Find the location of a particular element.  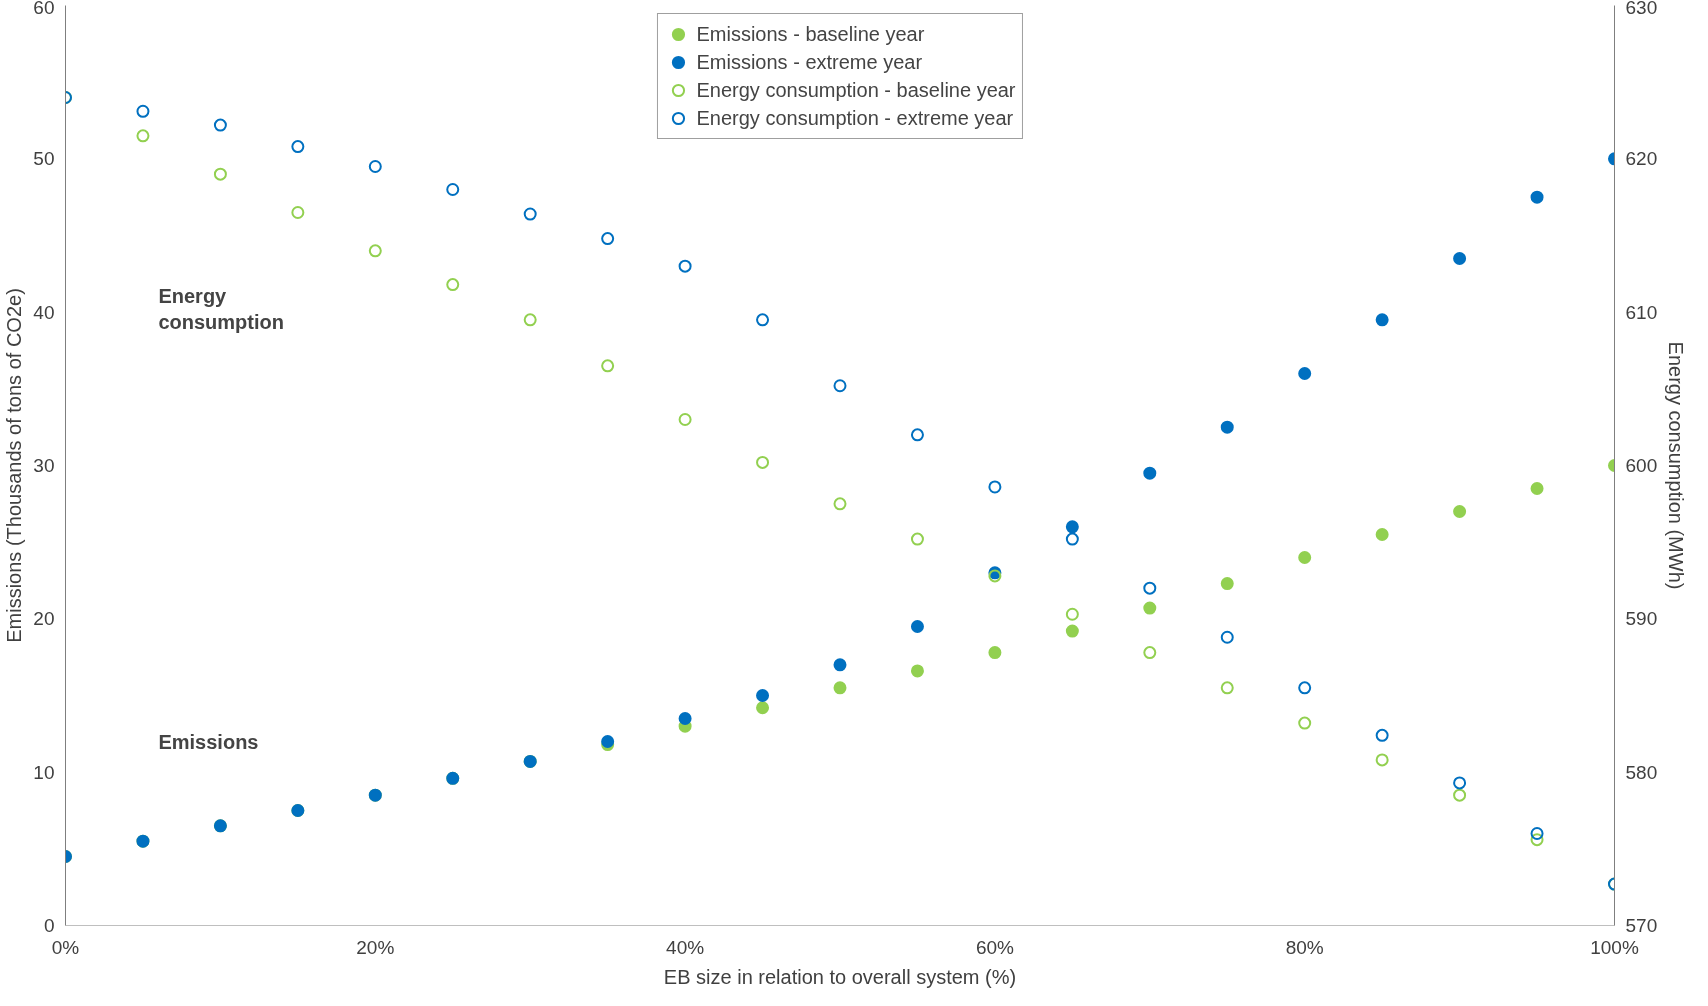

y2-tick-label: 580 is located at coordinates (1641, 772).